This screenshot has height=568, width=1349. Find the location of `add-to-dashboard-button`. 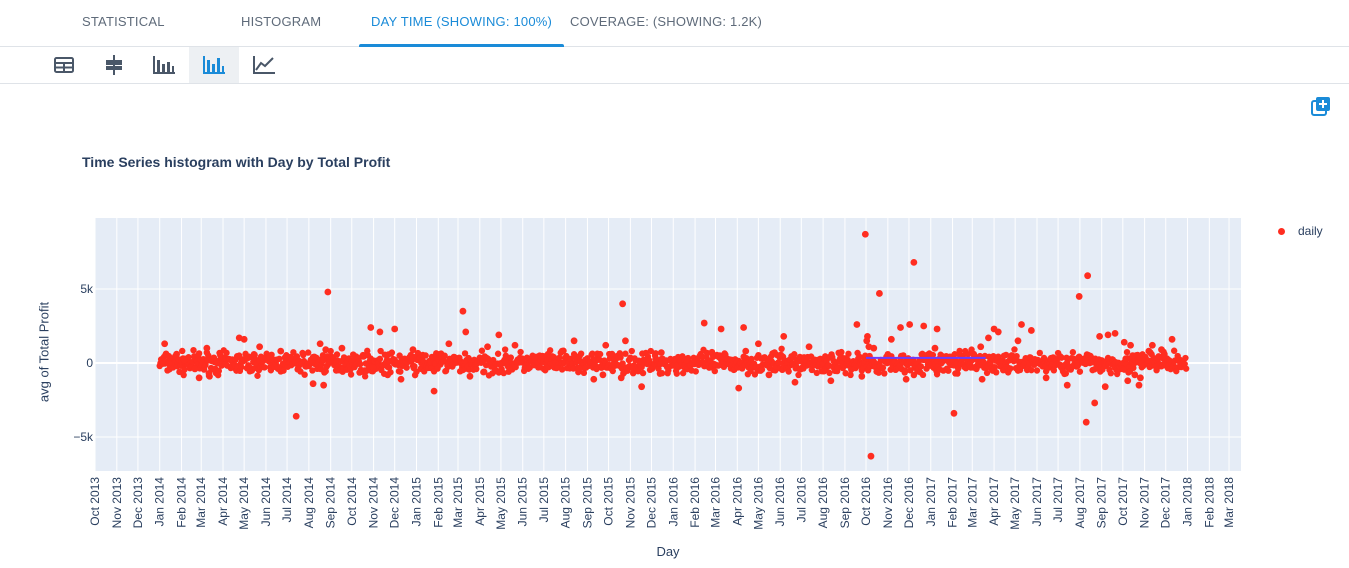

add-to-dashboard-button is located at coordinates (1321, 106).